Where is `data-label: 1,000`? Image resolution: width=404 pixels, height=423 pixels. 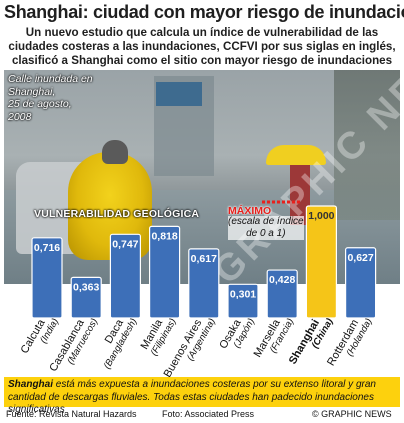 data-label: 1,000 is located at coordinates (321, 216).